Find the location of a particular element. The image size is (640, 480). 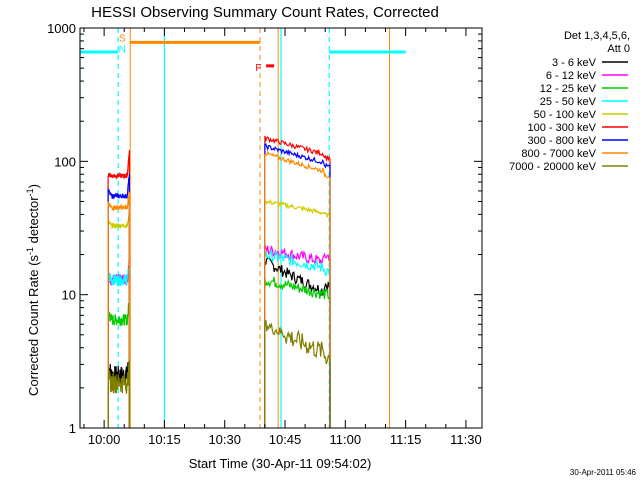

x-axis-label: Start Time (30-Apr-11 09:54:02) is located at coordinates (280, 463).